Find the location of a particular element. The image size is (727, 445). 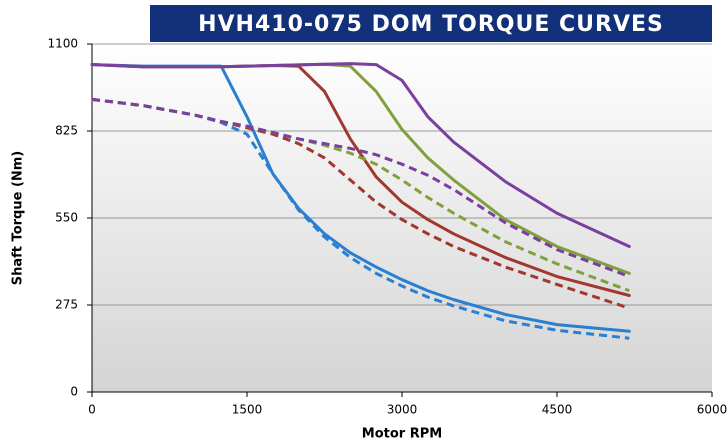

x-tick-label: 4500 is located at coordinates (557, 410).